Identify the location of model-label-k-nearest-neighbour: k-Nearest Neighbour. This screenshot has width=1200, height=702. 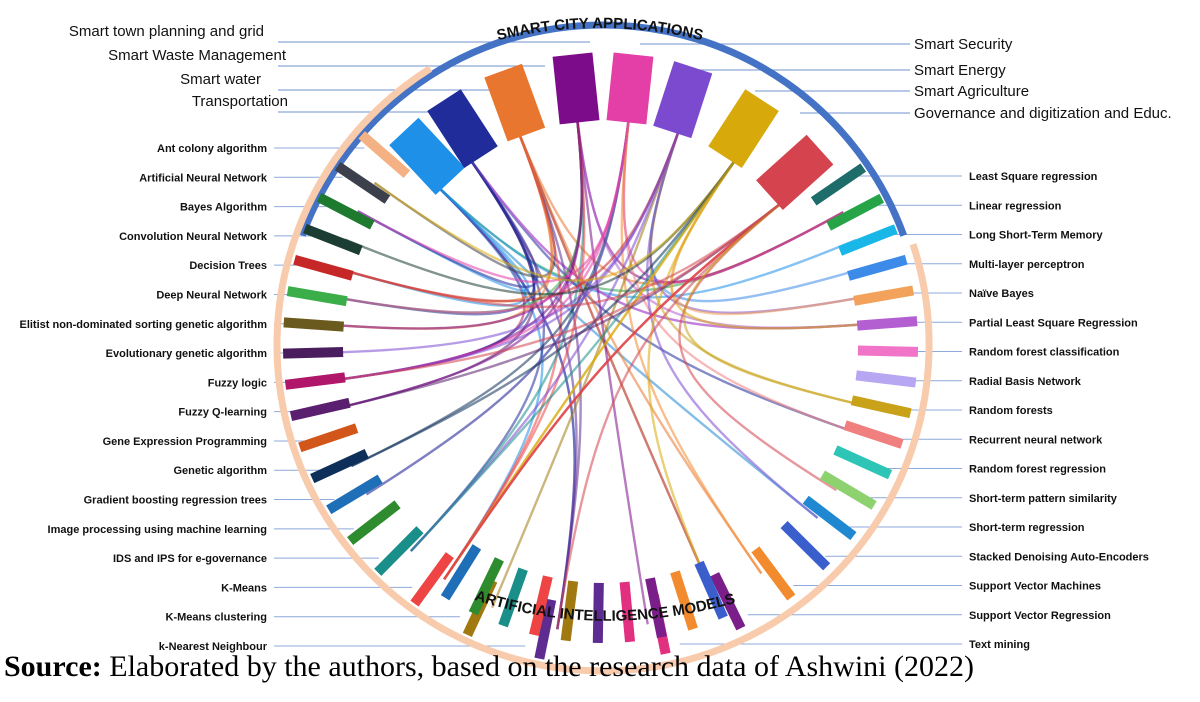
(213, 647).